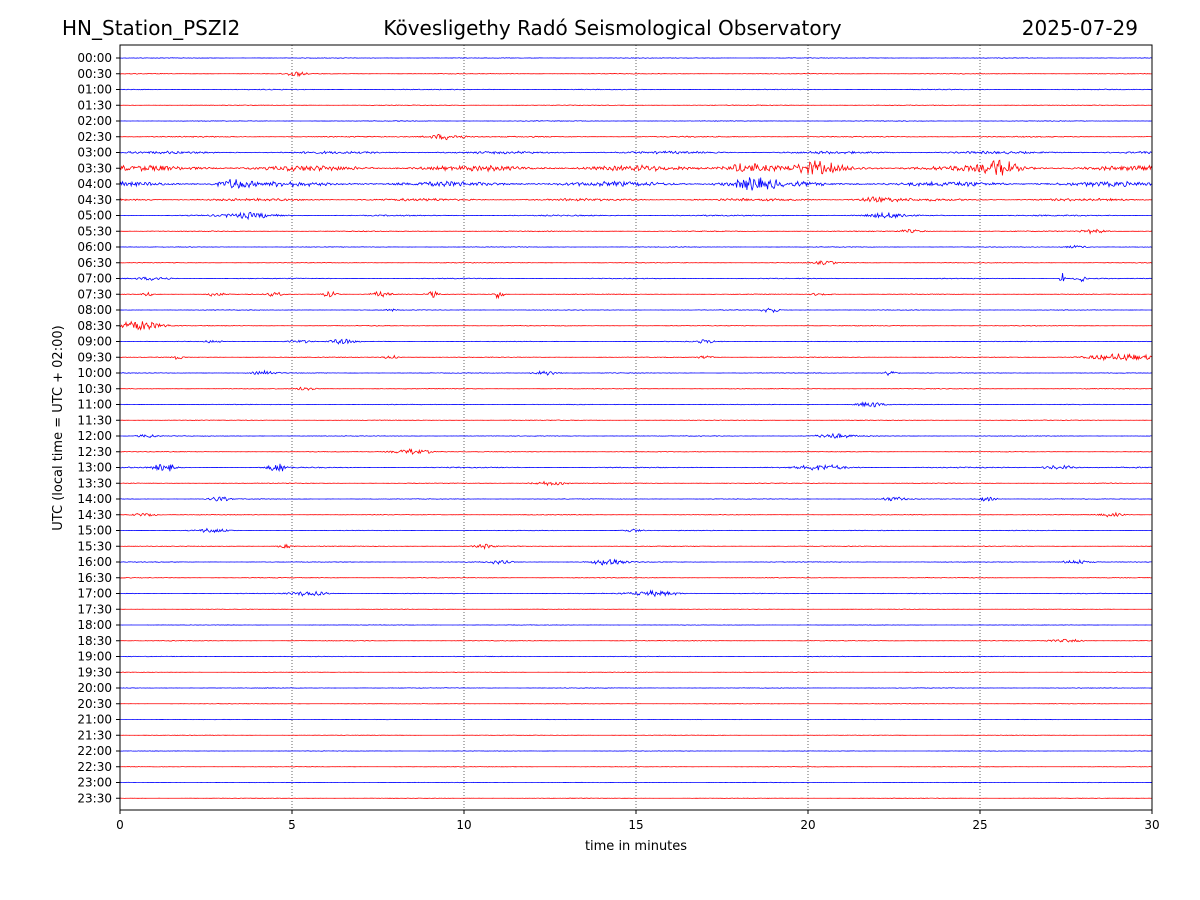 This screenshot has width=1200, height=900. I want to click on y-tick-label: 19:00, so click(94, 657).